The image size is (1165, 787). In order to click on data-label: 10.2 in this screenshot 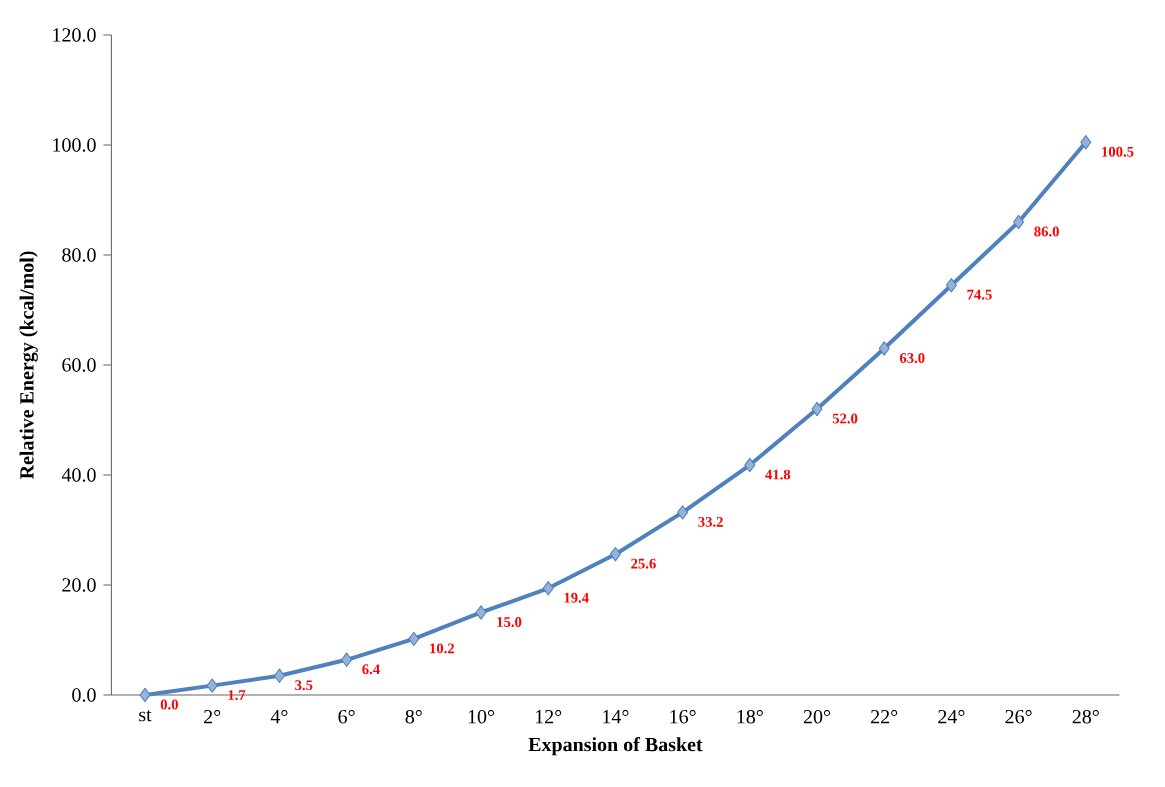, I will do `click(442, 648)`.